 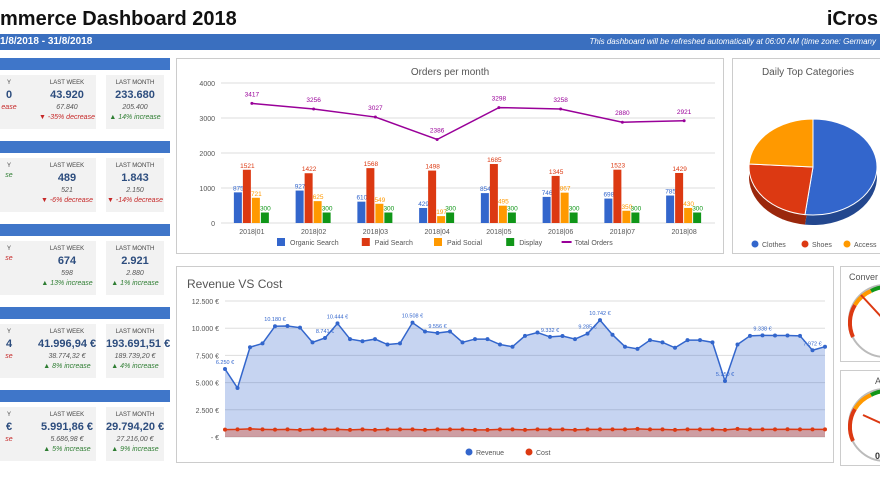 I want to click on kpi-change: ▲ 14% increase, so click(x=135, y=117).